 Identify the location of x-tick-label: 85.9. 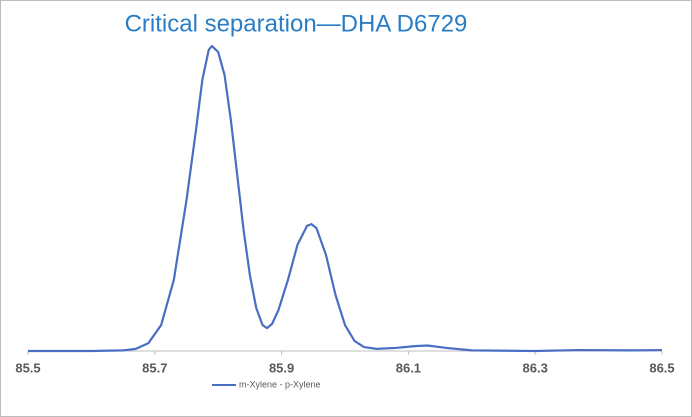
(281, 367).